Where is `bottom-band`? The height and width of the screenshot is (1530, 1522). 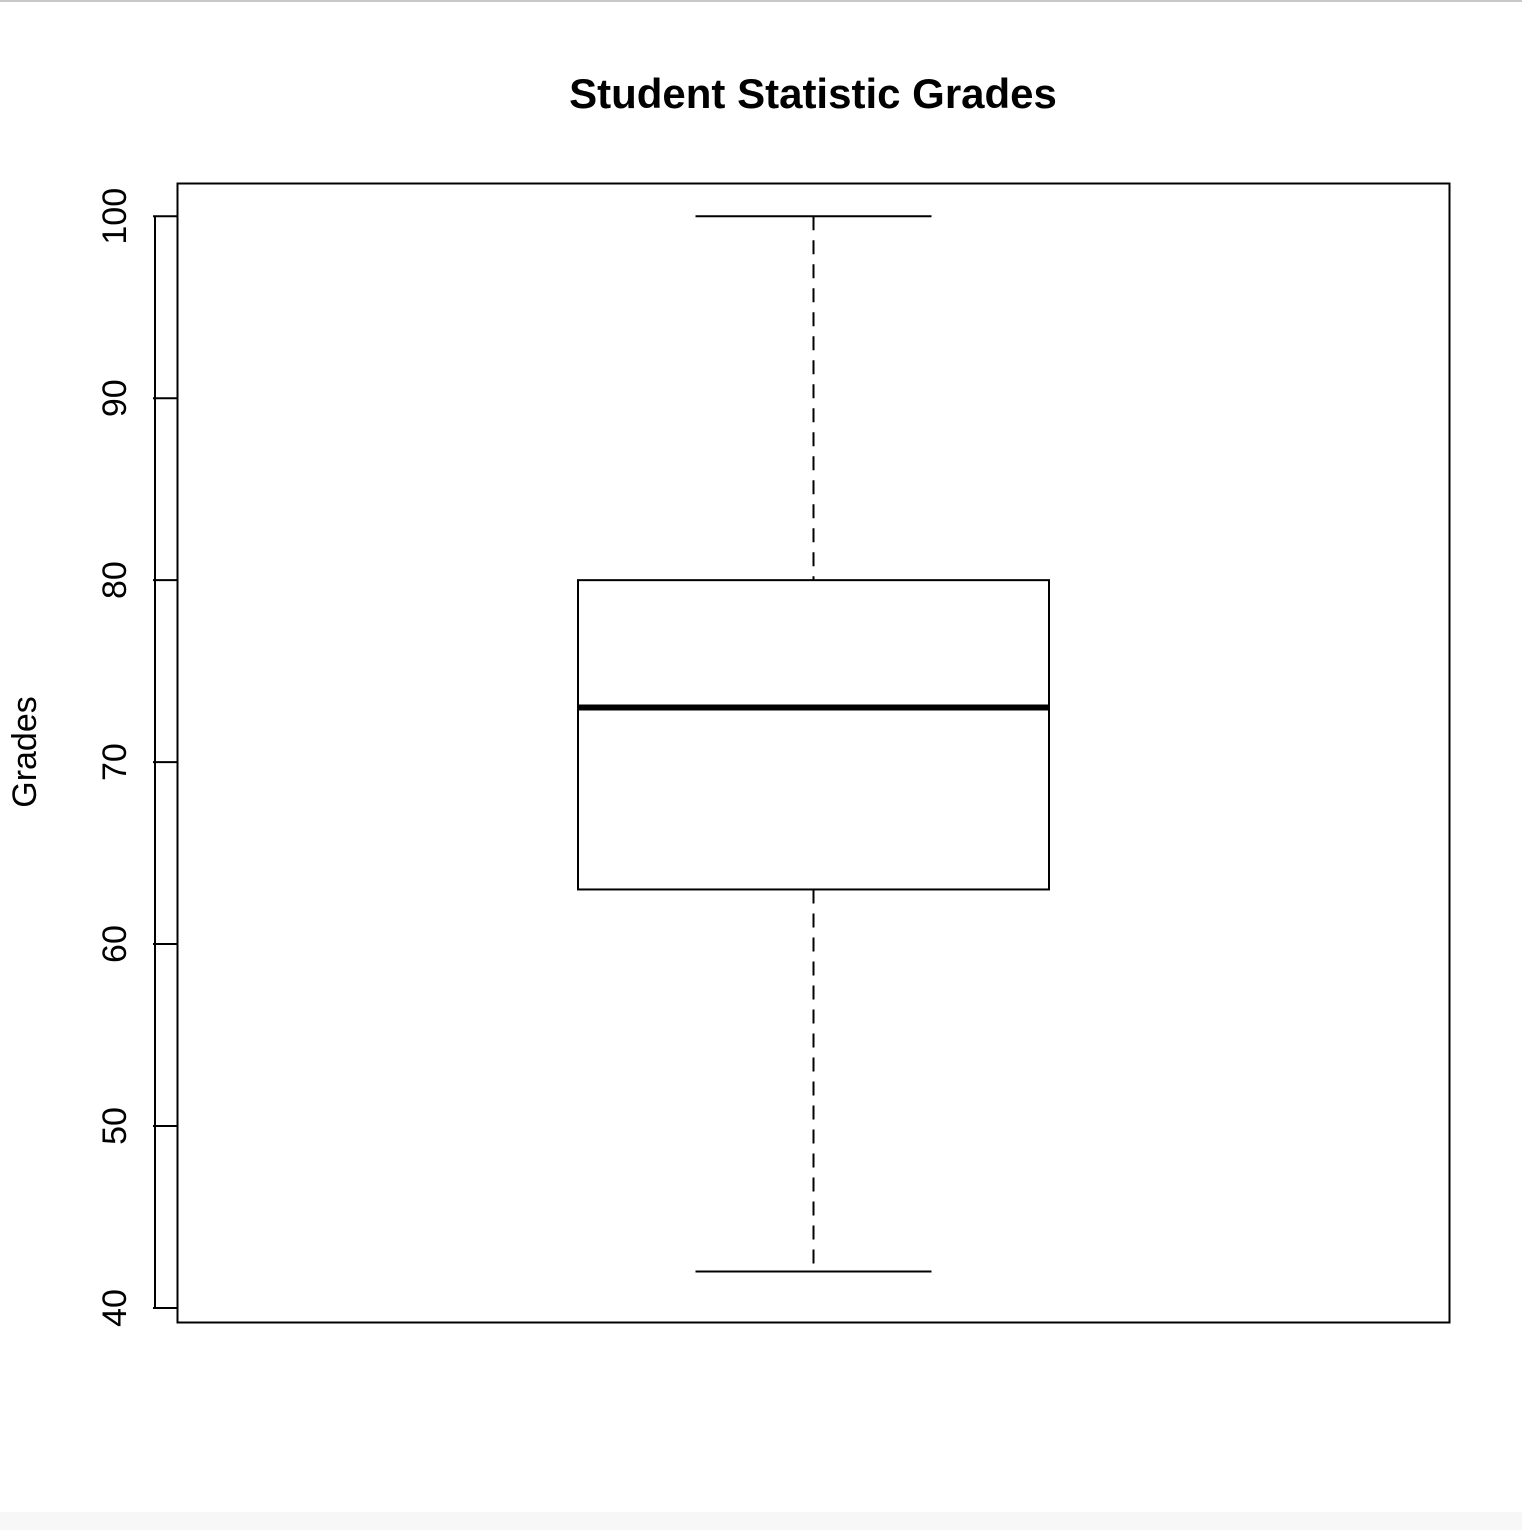 bottom-band is located at coordinates (761, 1521).